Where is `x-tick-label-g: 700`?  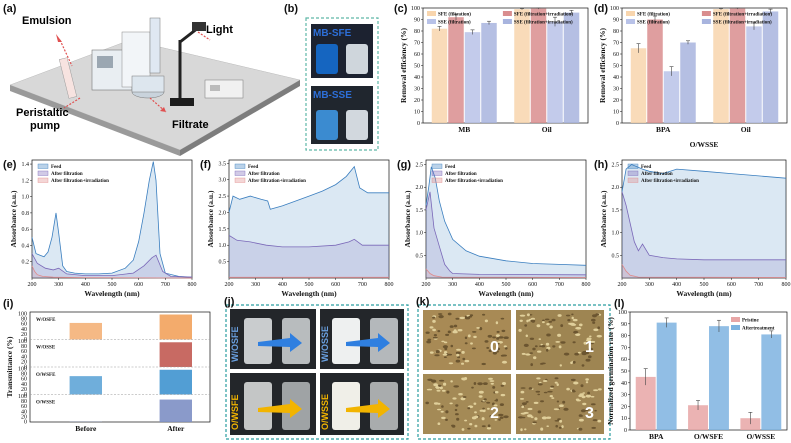
x-tick-label-g: 700 is located at coordinates (559, 285).